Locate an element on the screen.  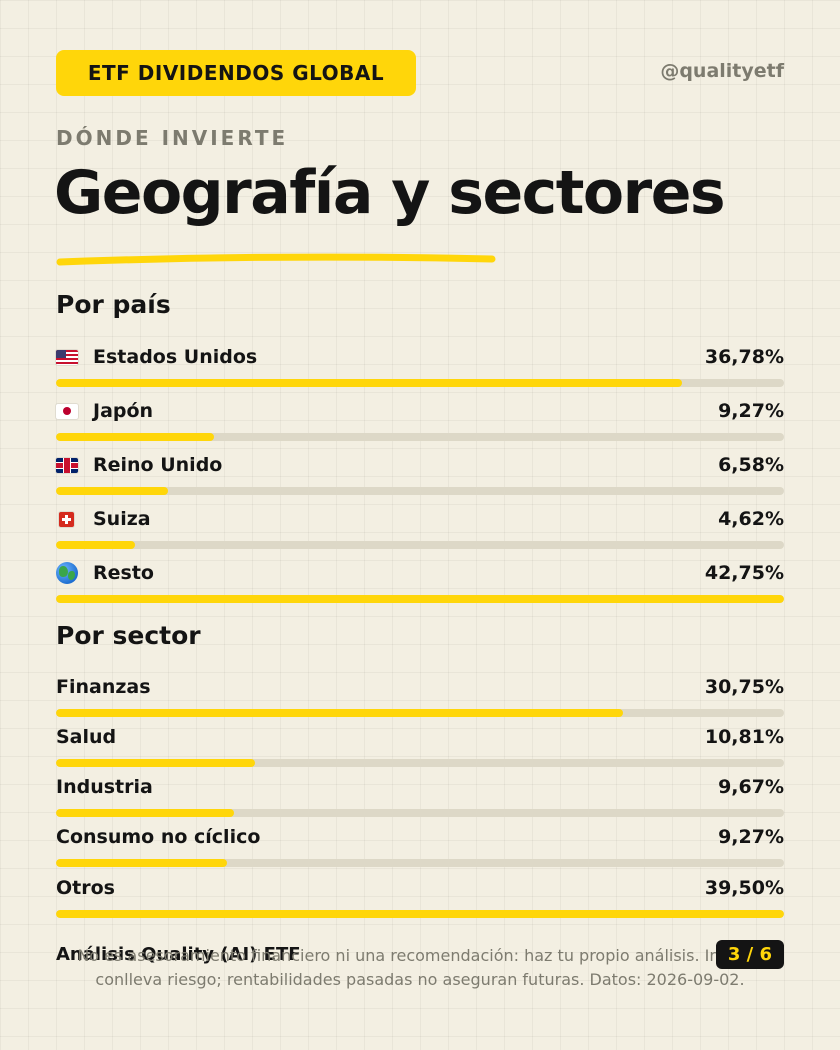
country-label: Reino Unido is located at coordinates (158, 465).